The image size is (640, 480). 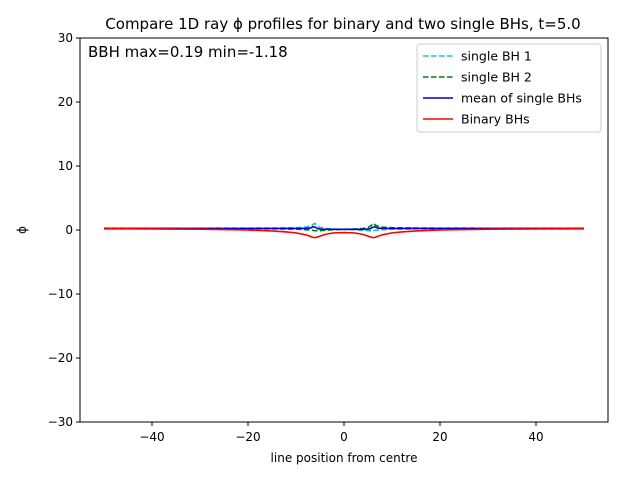 I want to click on y-tick-label: 10, so click(x=65, y=166).